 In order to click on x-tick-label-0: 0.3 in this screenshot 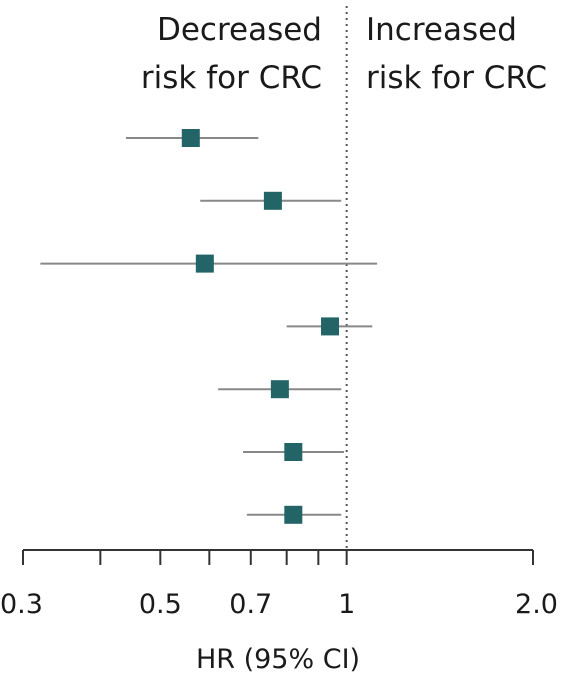, I will do `click(21, 604)`.